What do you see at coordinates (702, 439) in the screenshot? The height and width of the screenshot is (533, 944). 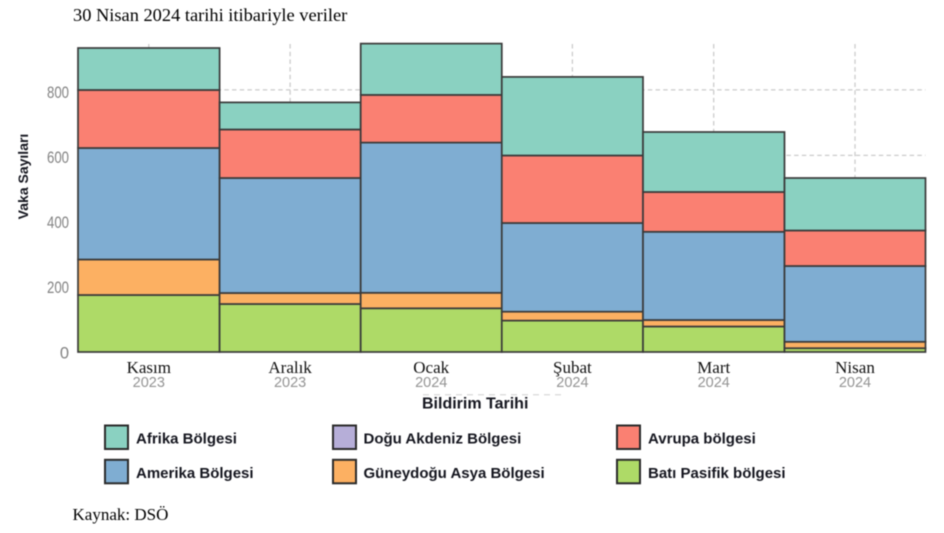 I see `svg-text: Avrupa bölgesi` at bounding box center [702, 439].